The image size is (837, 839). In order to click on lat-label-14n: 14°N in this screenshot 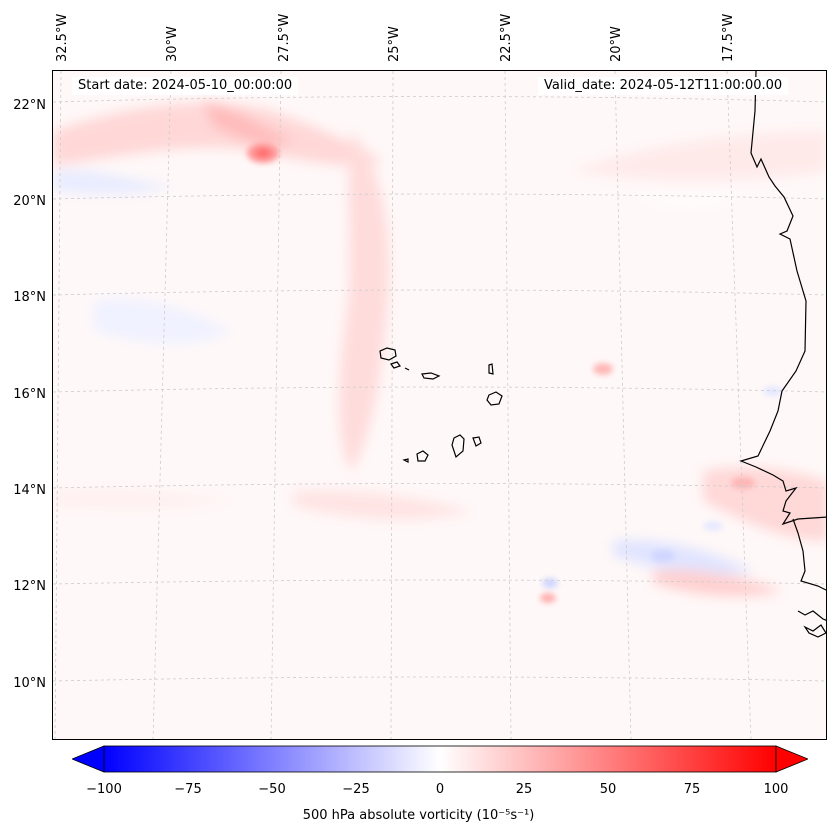, I will do `click(29, 490)`.